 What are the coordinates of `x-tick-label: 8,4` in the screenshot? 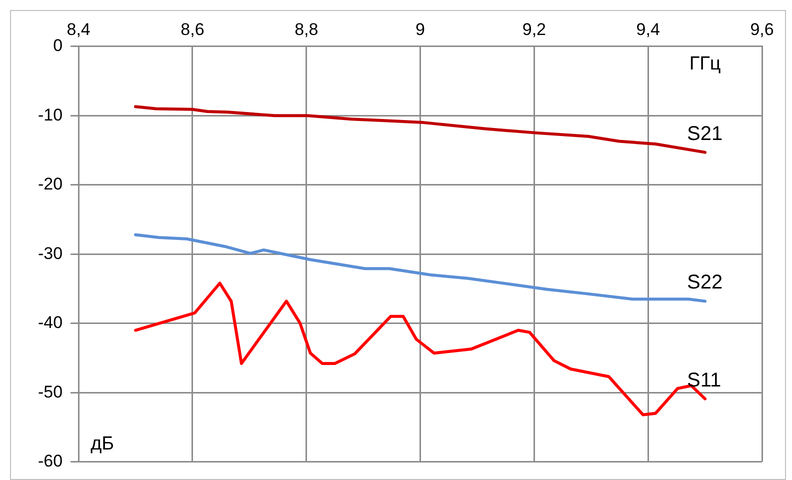 It's located at (78, 29).